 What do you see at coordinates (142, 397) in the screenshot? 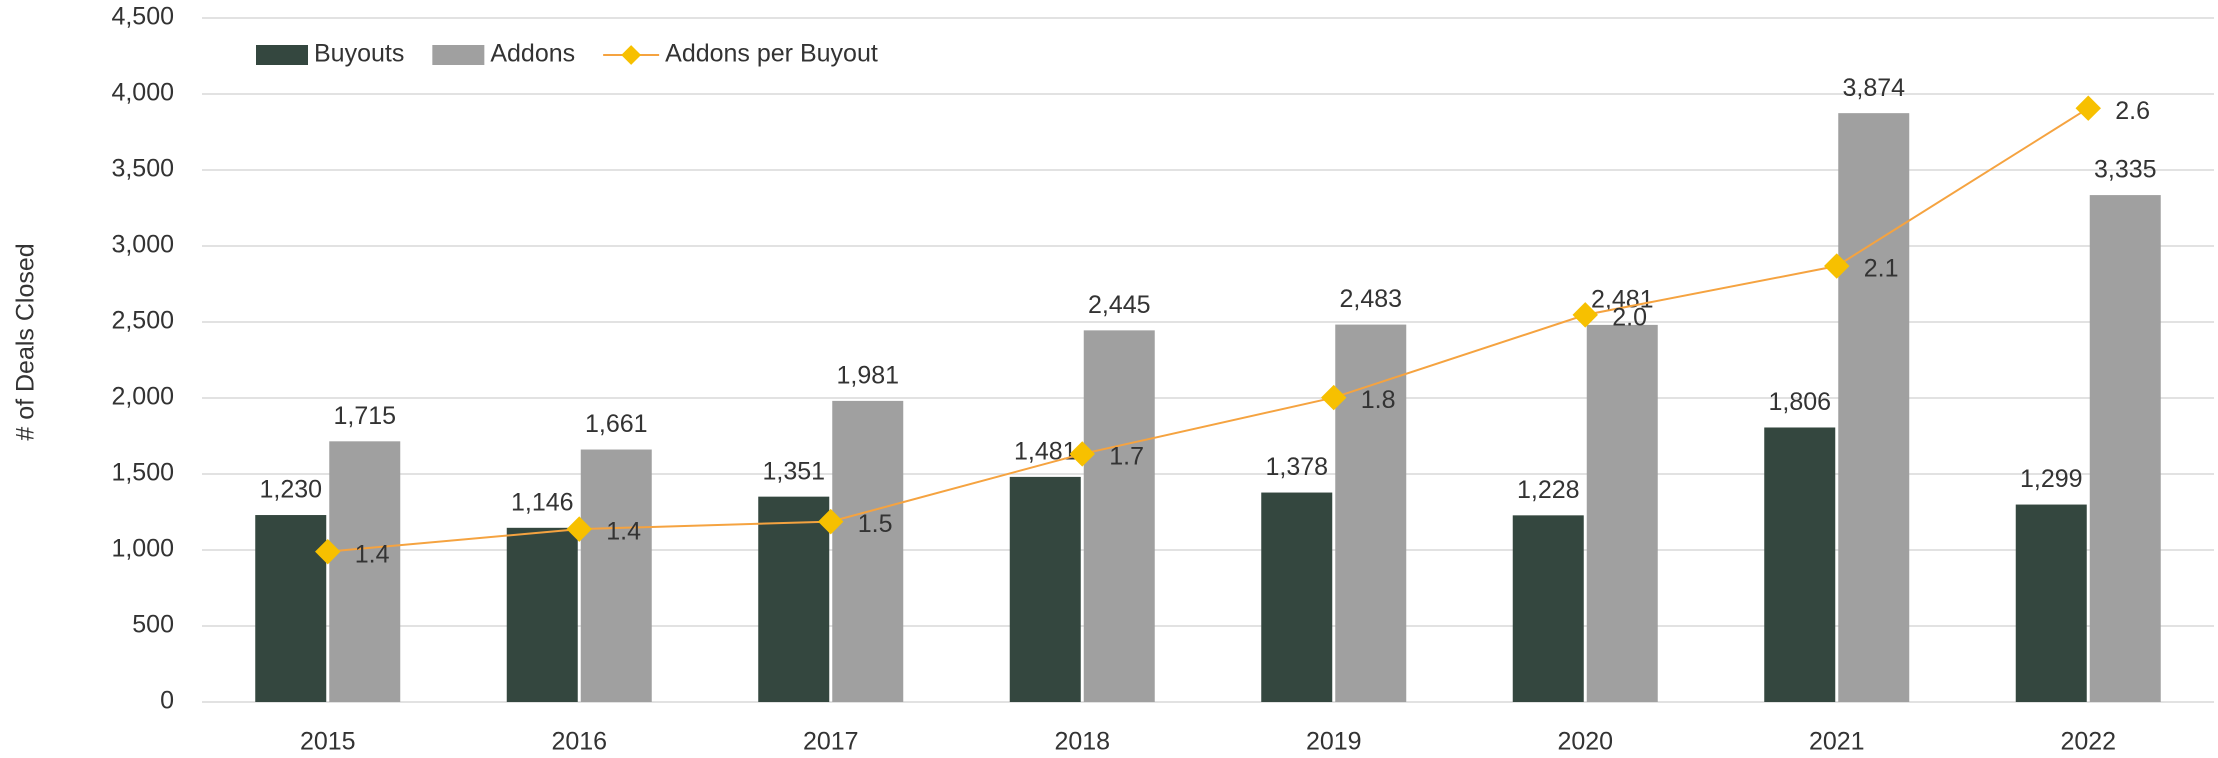
I see `y-tick-label: 2,000` at bounding box center [142, 397].